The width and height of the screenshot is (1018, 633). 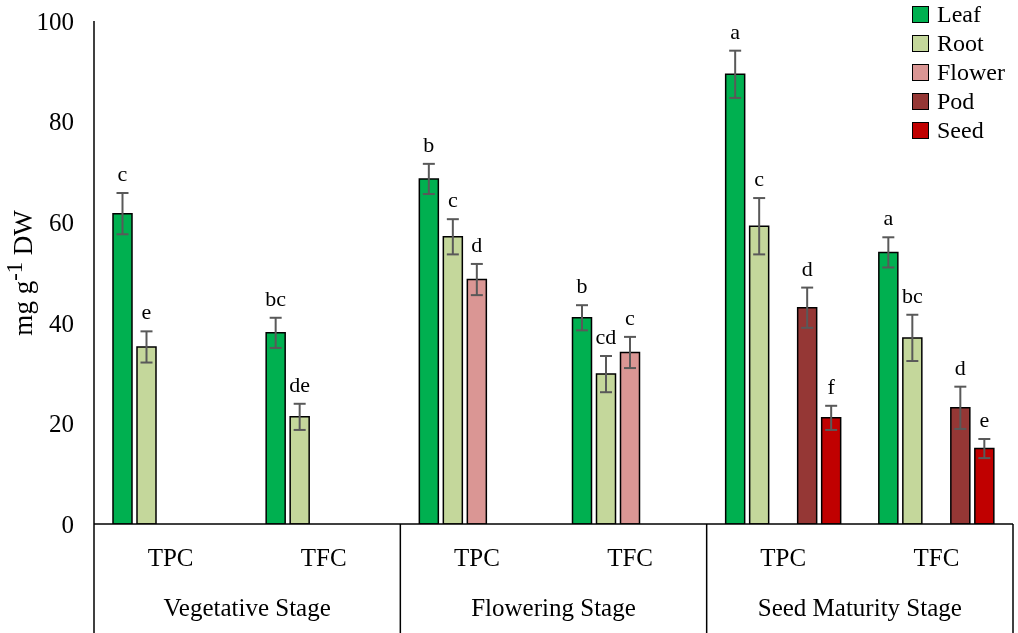 What do you see at coordinates (960, 43) in the screenshot?
I see `legend-label: Root` at bounding box center [960, 43].